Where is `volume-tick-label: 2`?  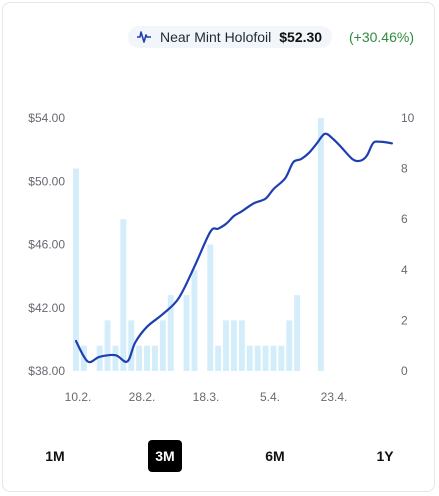 volume-tick-label: 2 is located at coordinates (404, 320).